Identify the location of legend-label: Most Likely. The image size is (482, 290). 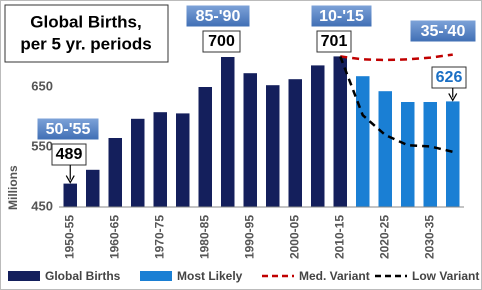
(210, 276).